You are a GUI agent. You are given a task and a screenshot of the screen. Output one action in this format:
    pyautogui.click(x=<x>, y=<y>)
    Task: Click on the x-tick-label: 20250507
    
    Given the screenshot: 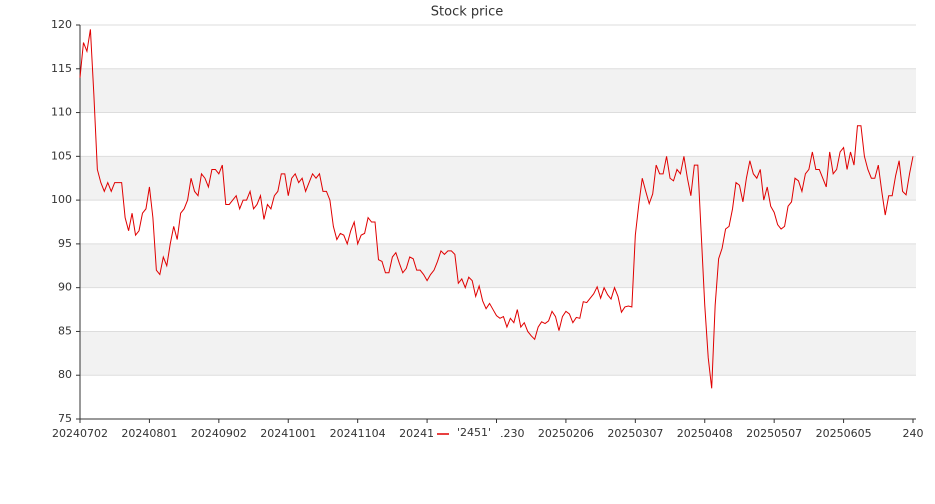 What is the action you would take?
    pyautogui.click(x=774, y=433)
    